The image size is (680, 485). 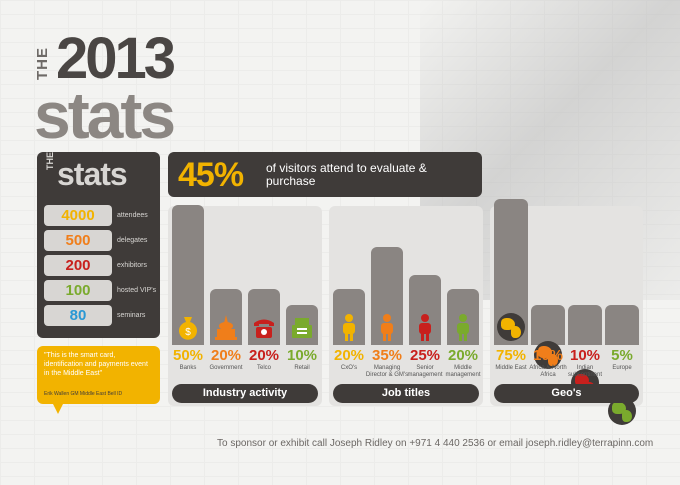 I want to click on bar-value-label: 5%, so click(x=622, y=355).